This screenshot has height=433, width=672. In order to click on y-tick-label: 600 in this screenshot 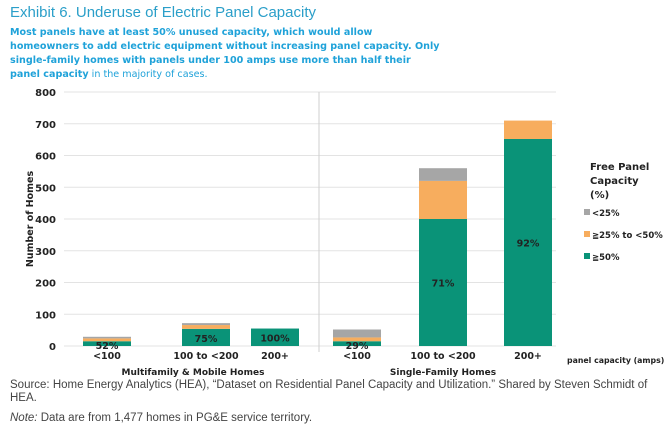, I will do `click(45, 157)`.